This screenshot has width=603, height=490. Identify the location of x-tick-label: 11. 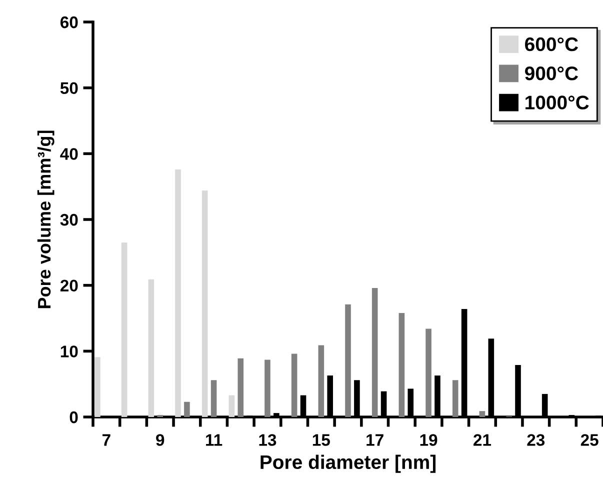
(214, 440).